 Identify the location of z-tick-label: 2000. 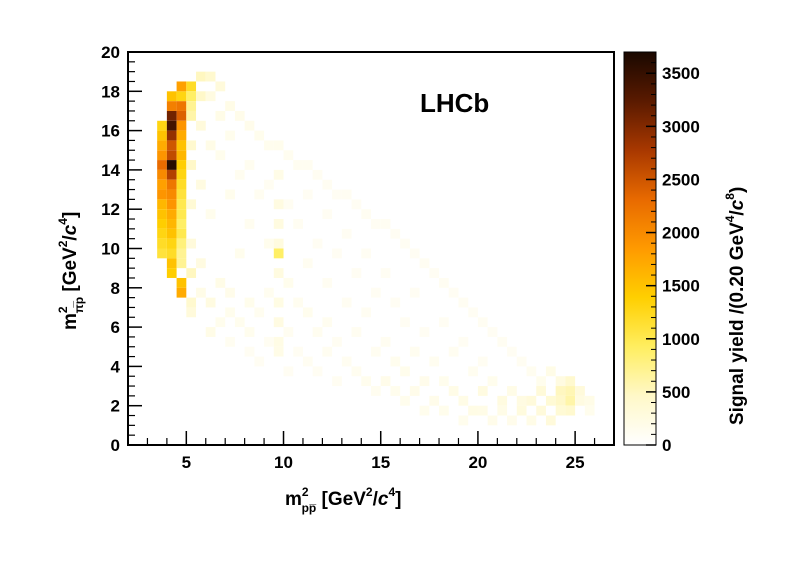
(681, 233).